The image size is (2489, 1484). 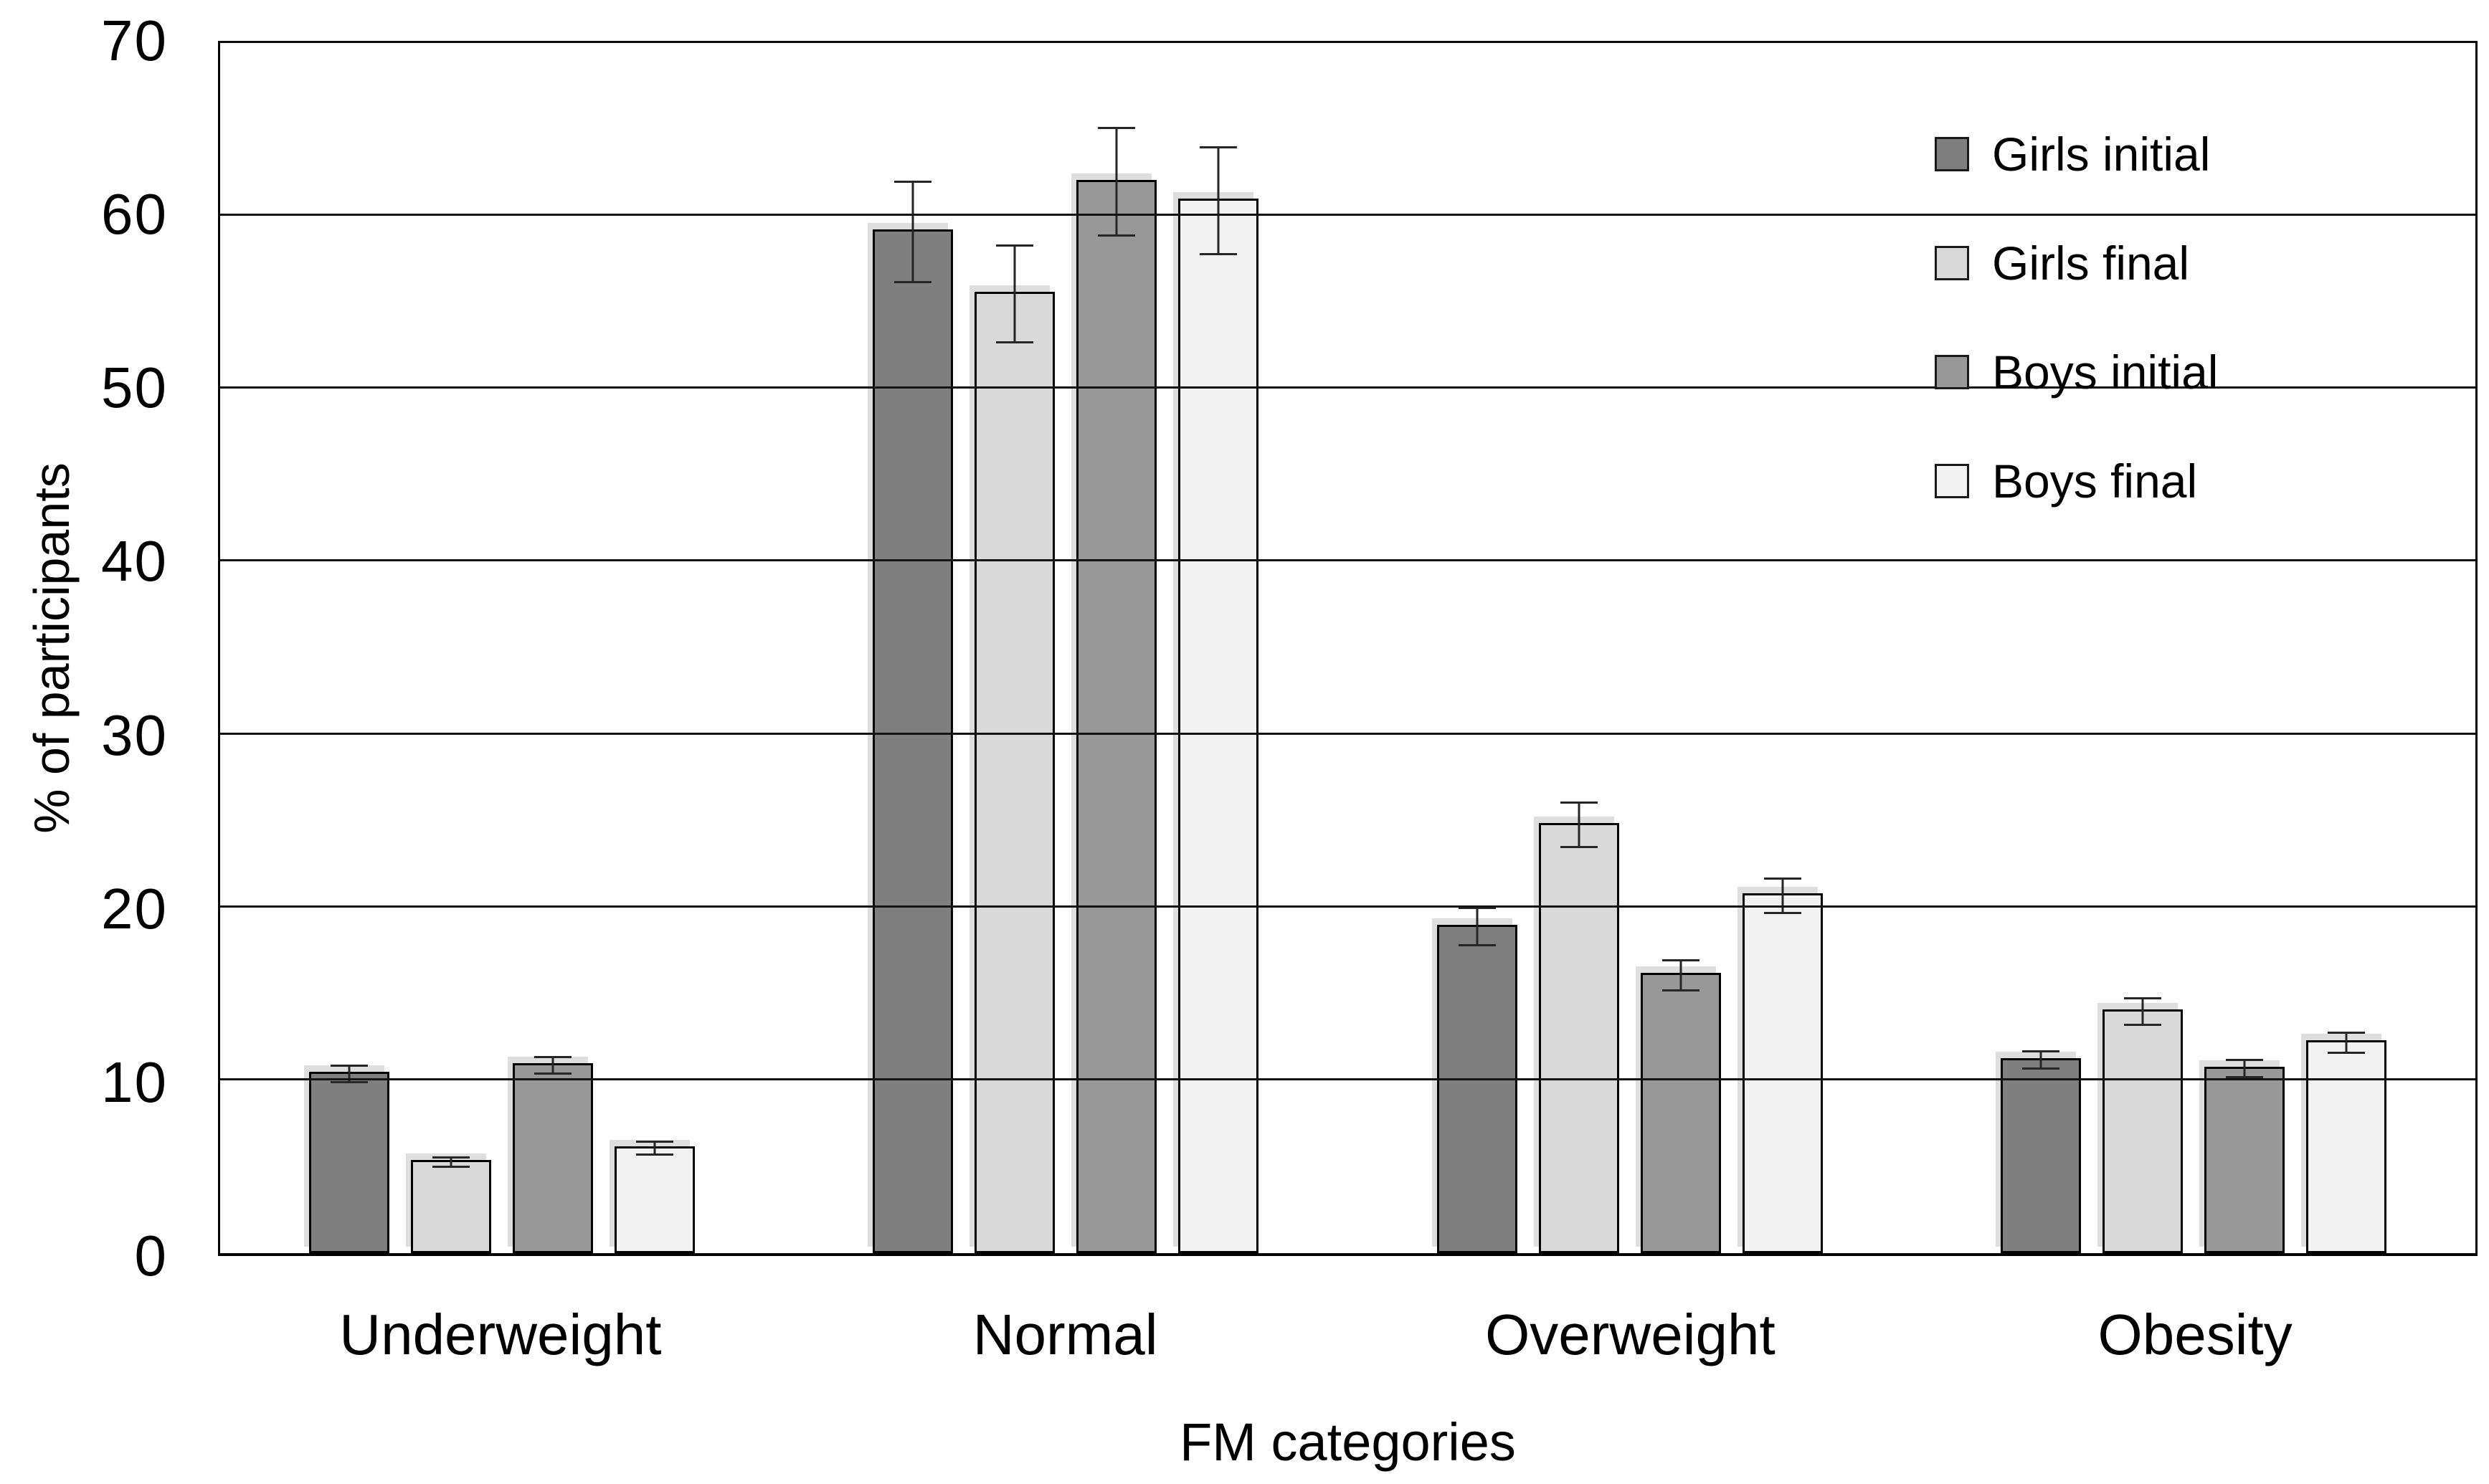 I want to click on error-bar-girls-final-normal, so click(x=1015, y=294).